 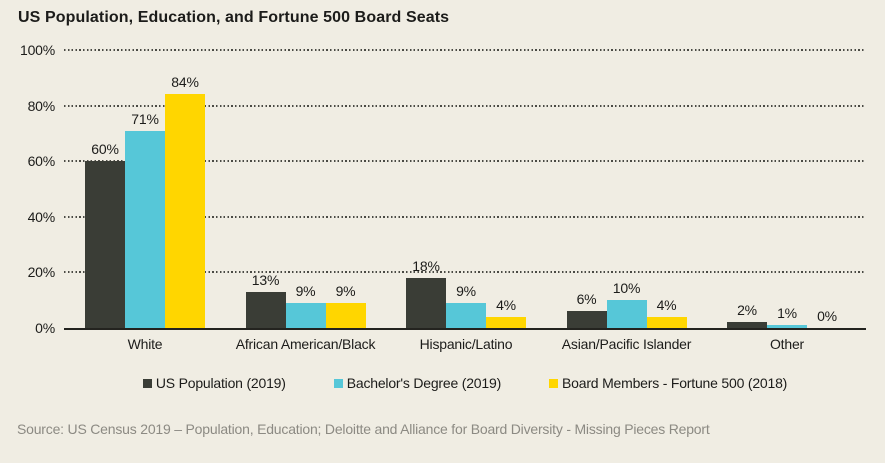 What do you see at coordinates (37, 50) in the screenshot?
I see `y-tick-label: 100%` at bounding box center [37, 50].